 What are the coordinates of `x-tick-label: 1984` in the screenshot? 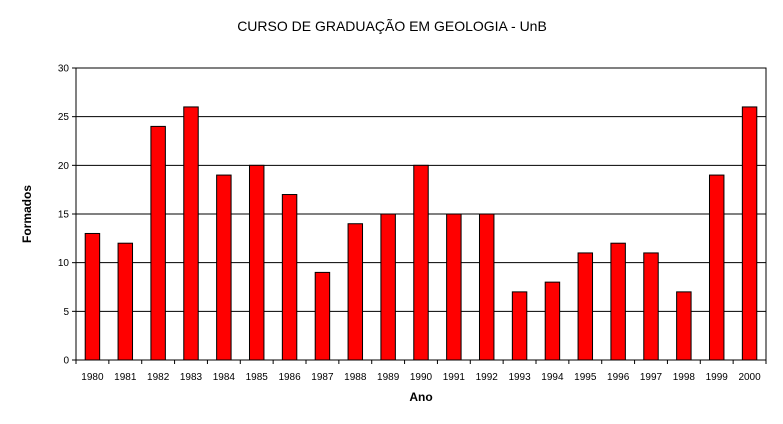 It's located at (224, 377).